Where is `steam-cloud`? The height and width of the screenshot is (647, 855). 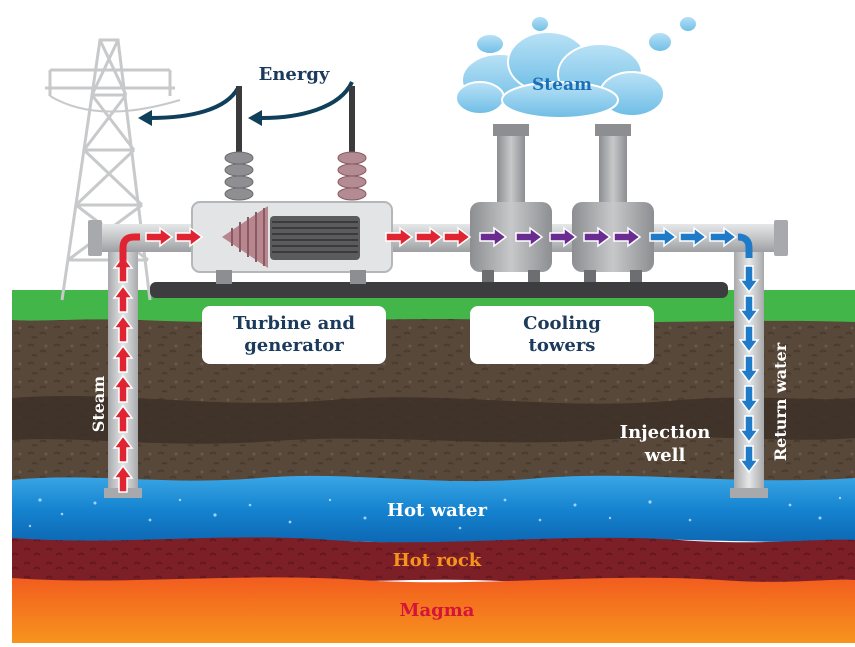
steam-cloud is located at coordinates (576, 67).